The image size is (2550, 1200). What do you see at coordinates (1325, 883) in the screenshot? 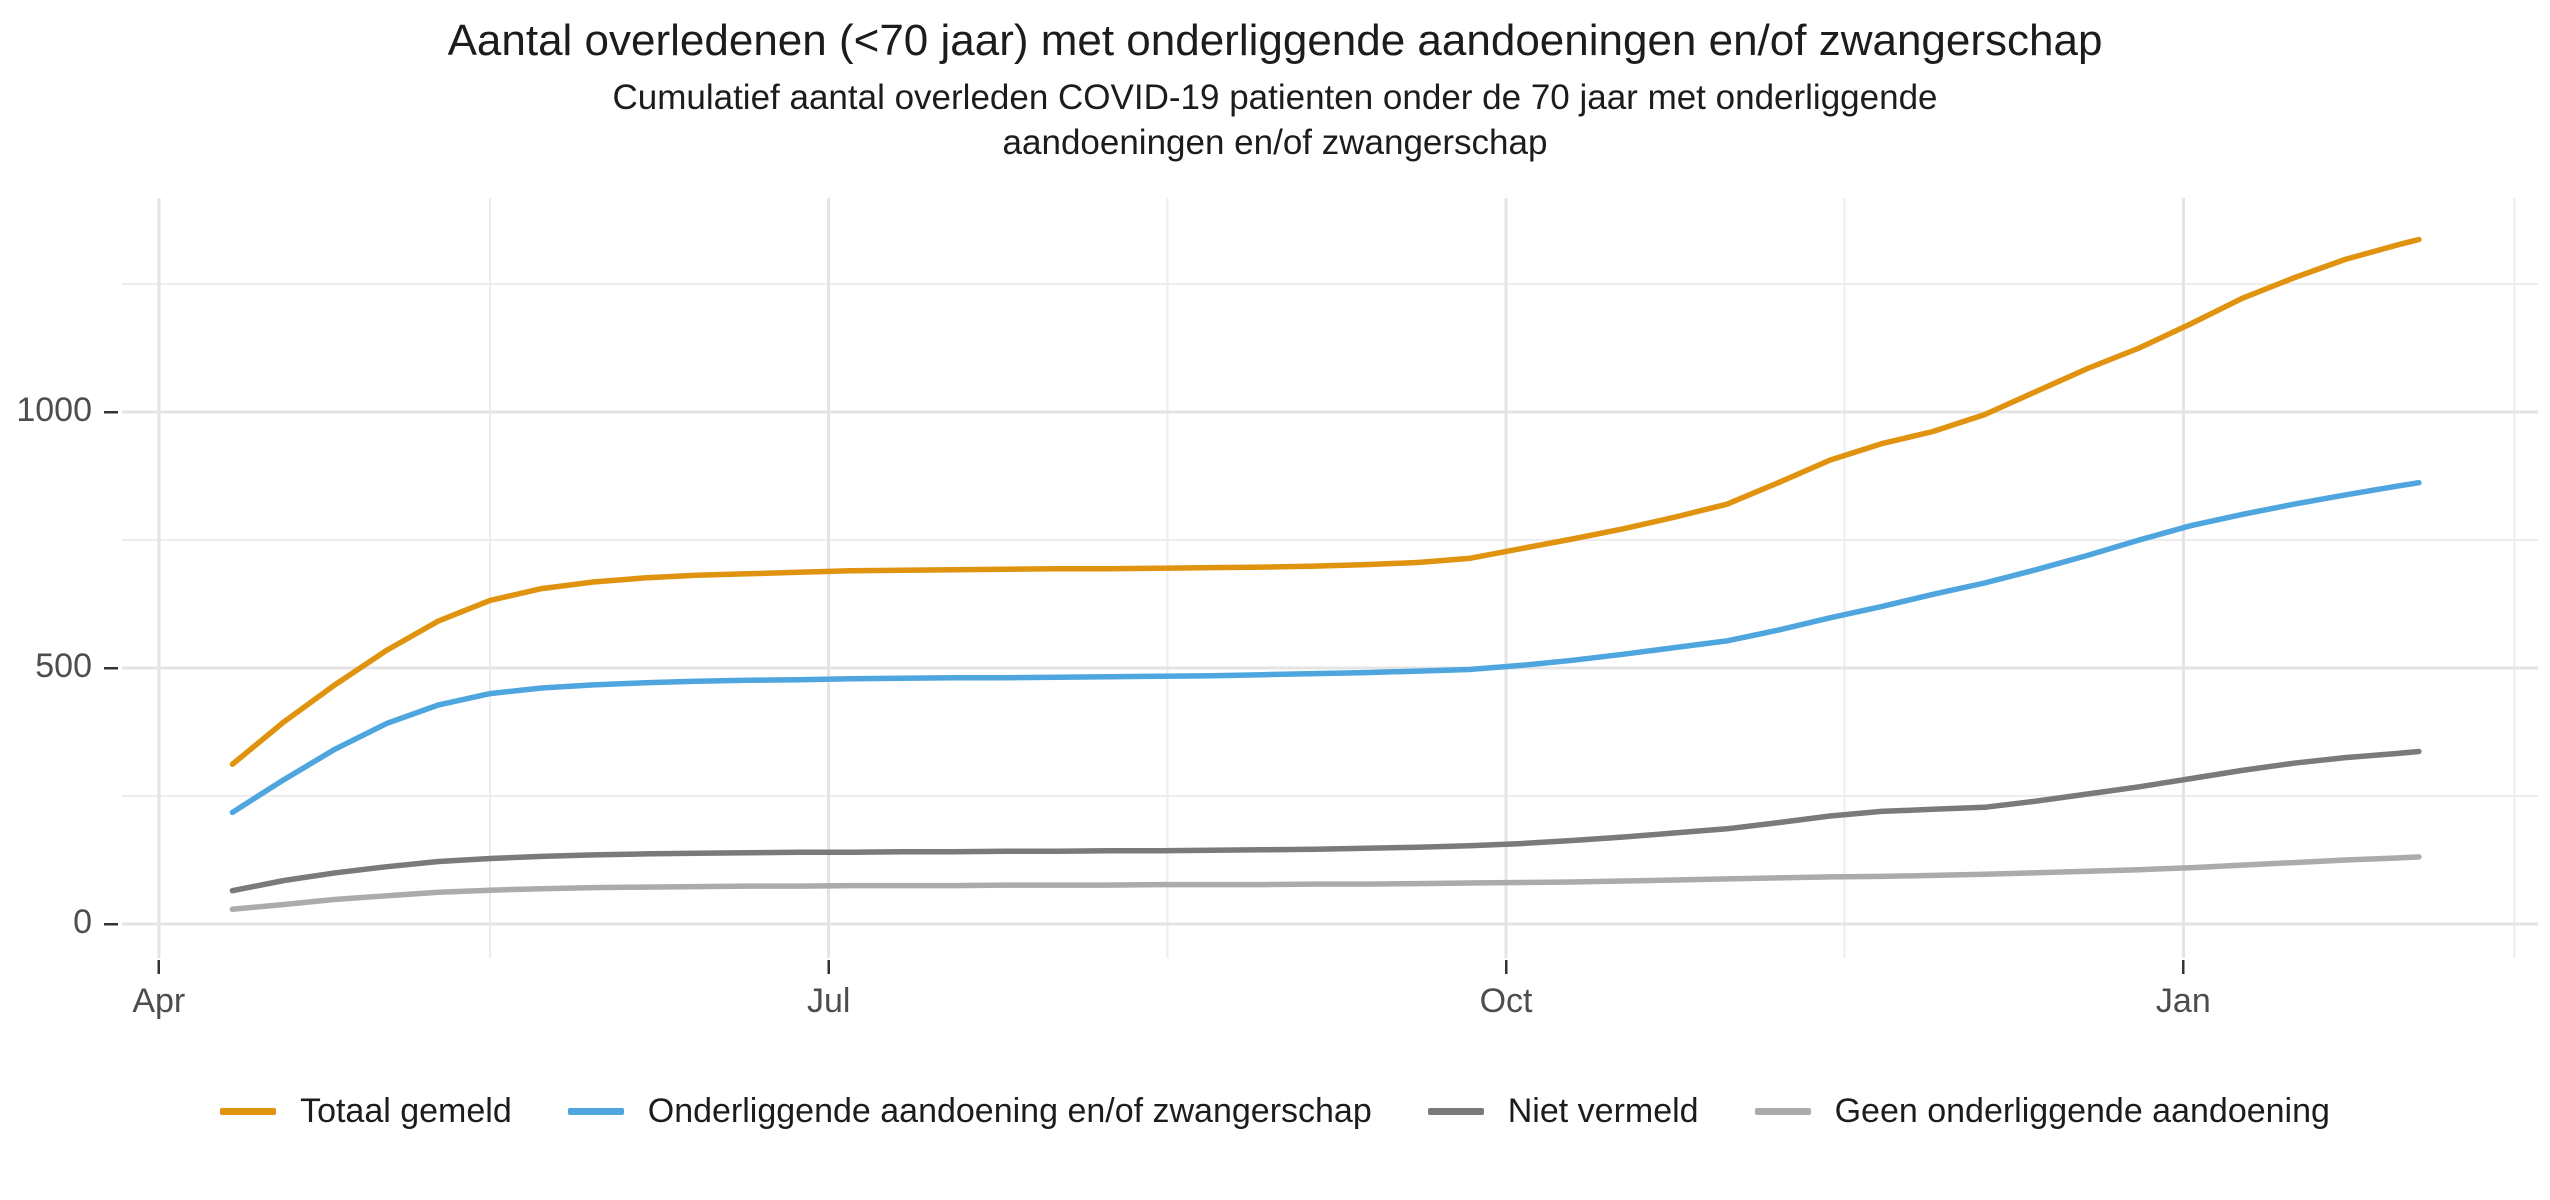
I see `series-line-geen_onderliggende_aandoening` at bounding box center [1325, 883].